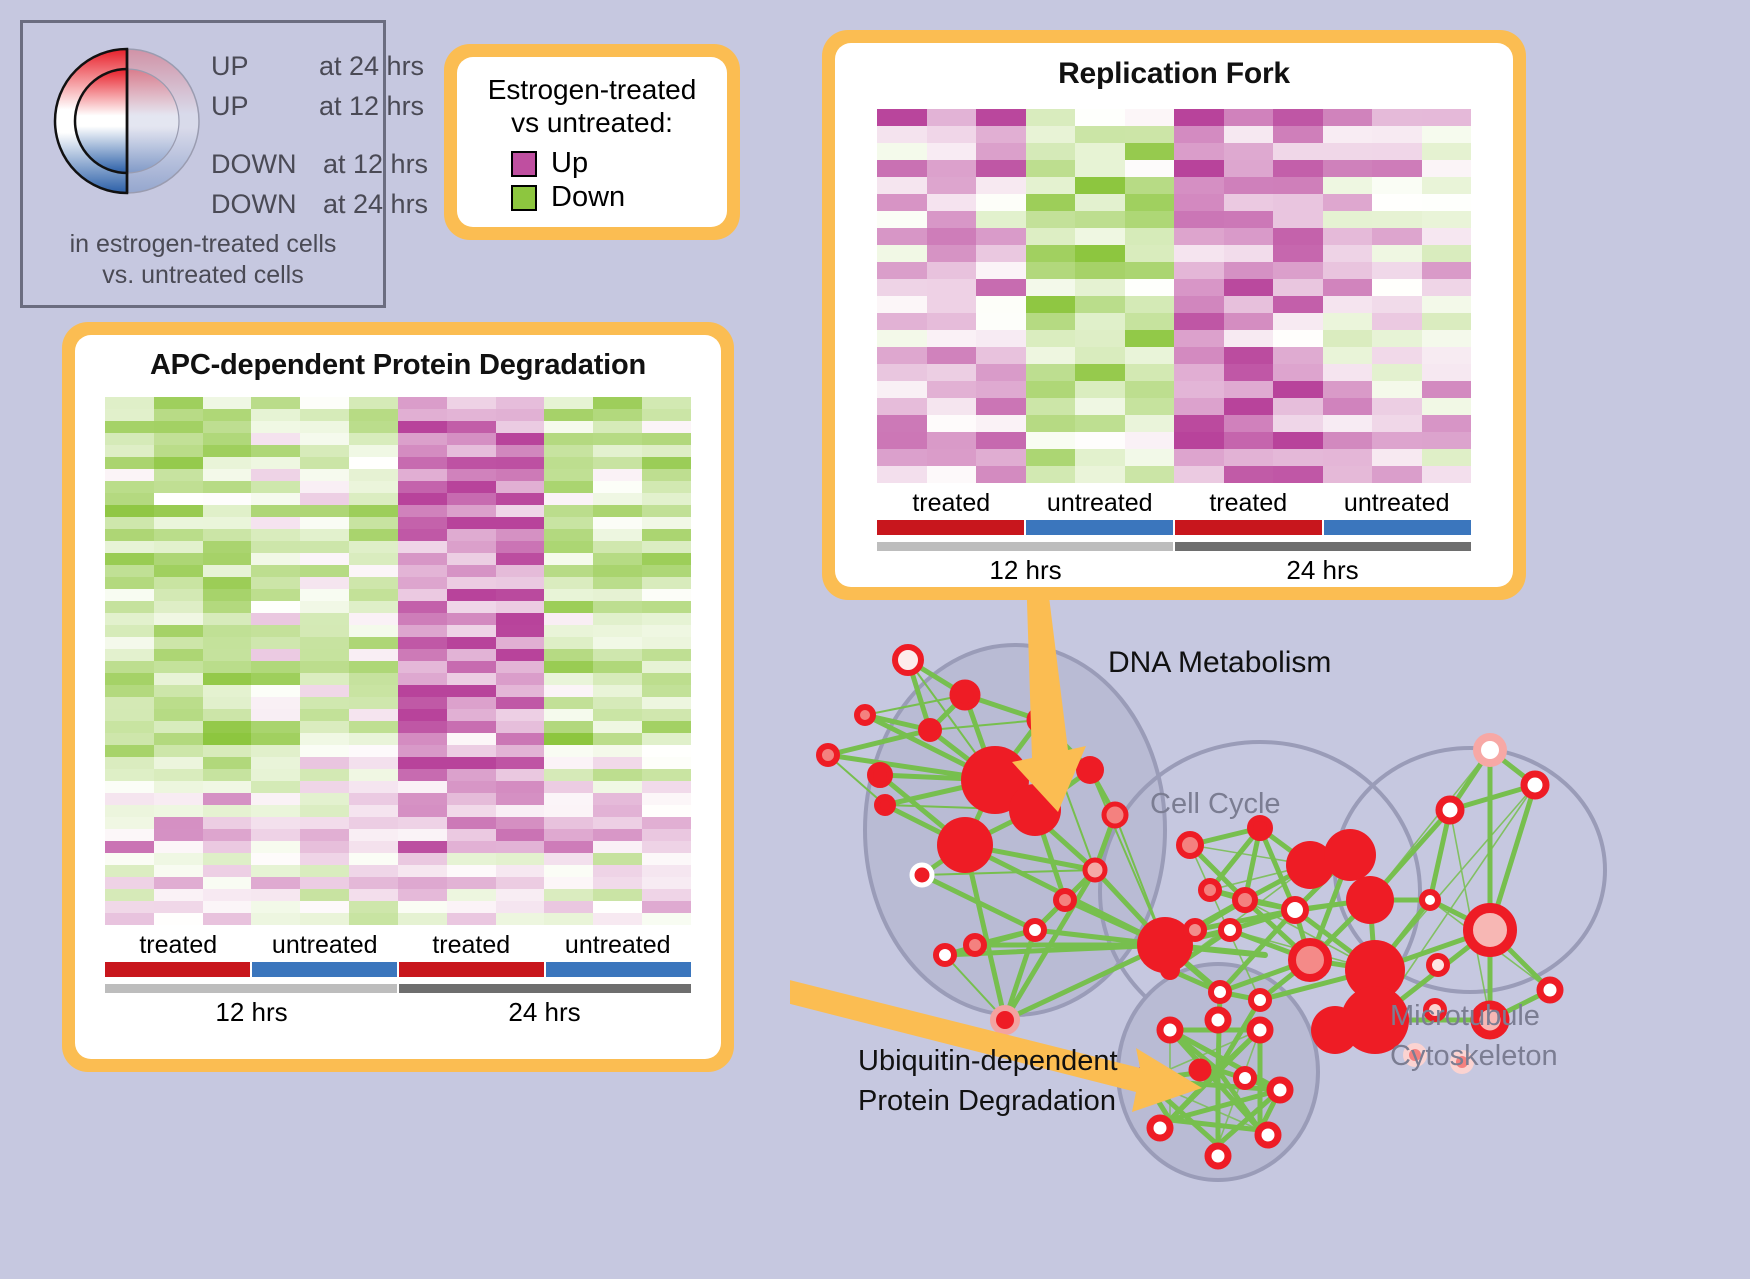  Describe the element at coordinates (614, 163) in the screenshot. I see `legend-item-up: Up` at that location.